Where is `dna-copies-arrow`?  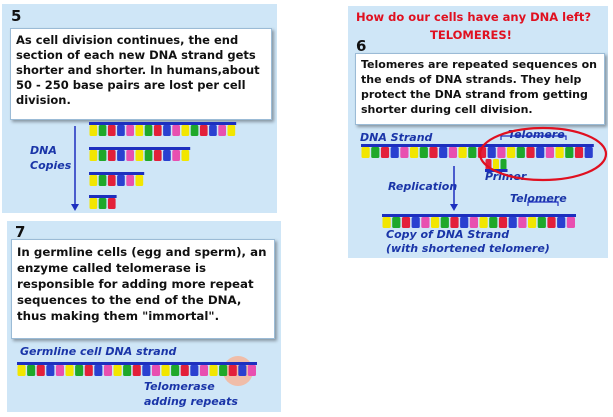
dna-copies-arrow is located at coordinates (75, 168).